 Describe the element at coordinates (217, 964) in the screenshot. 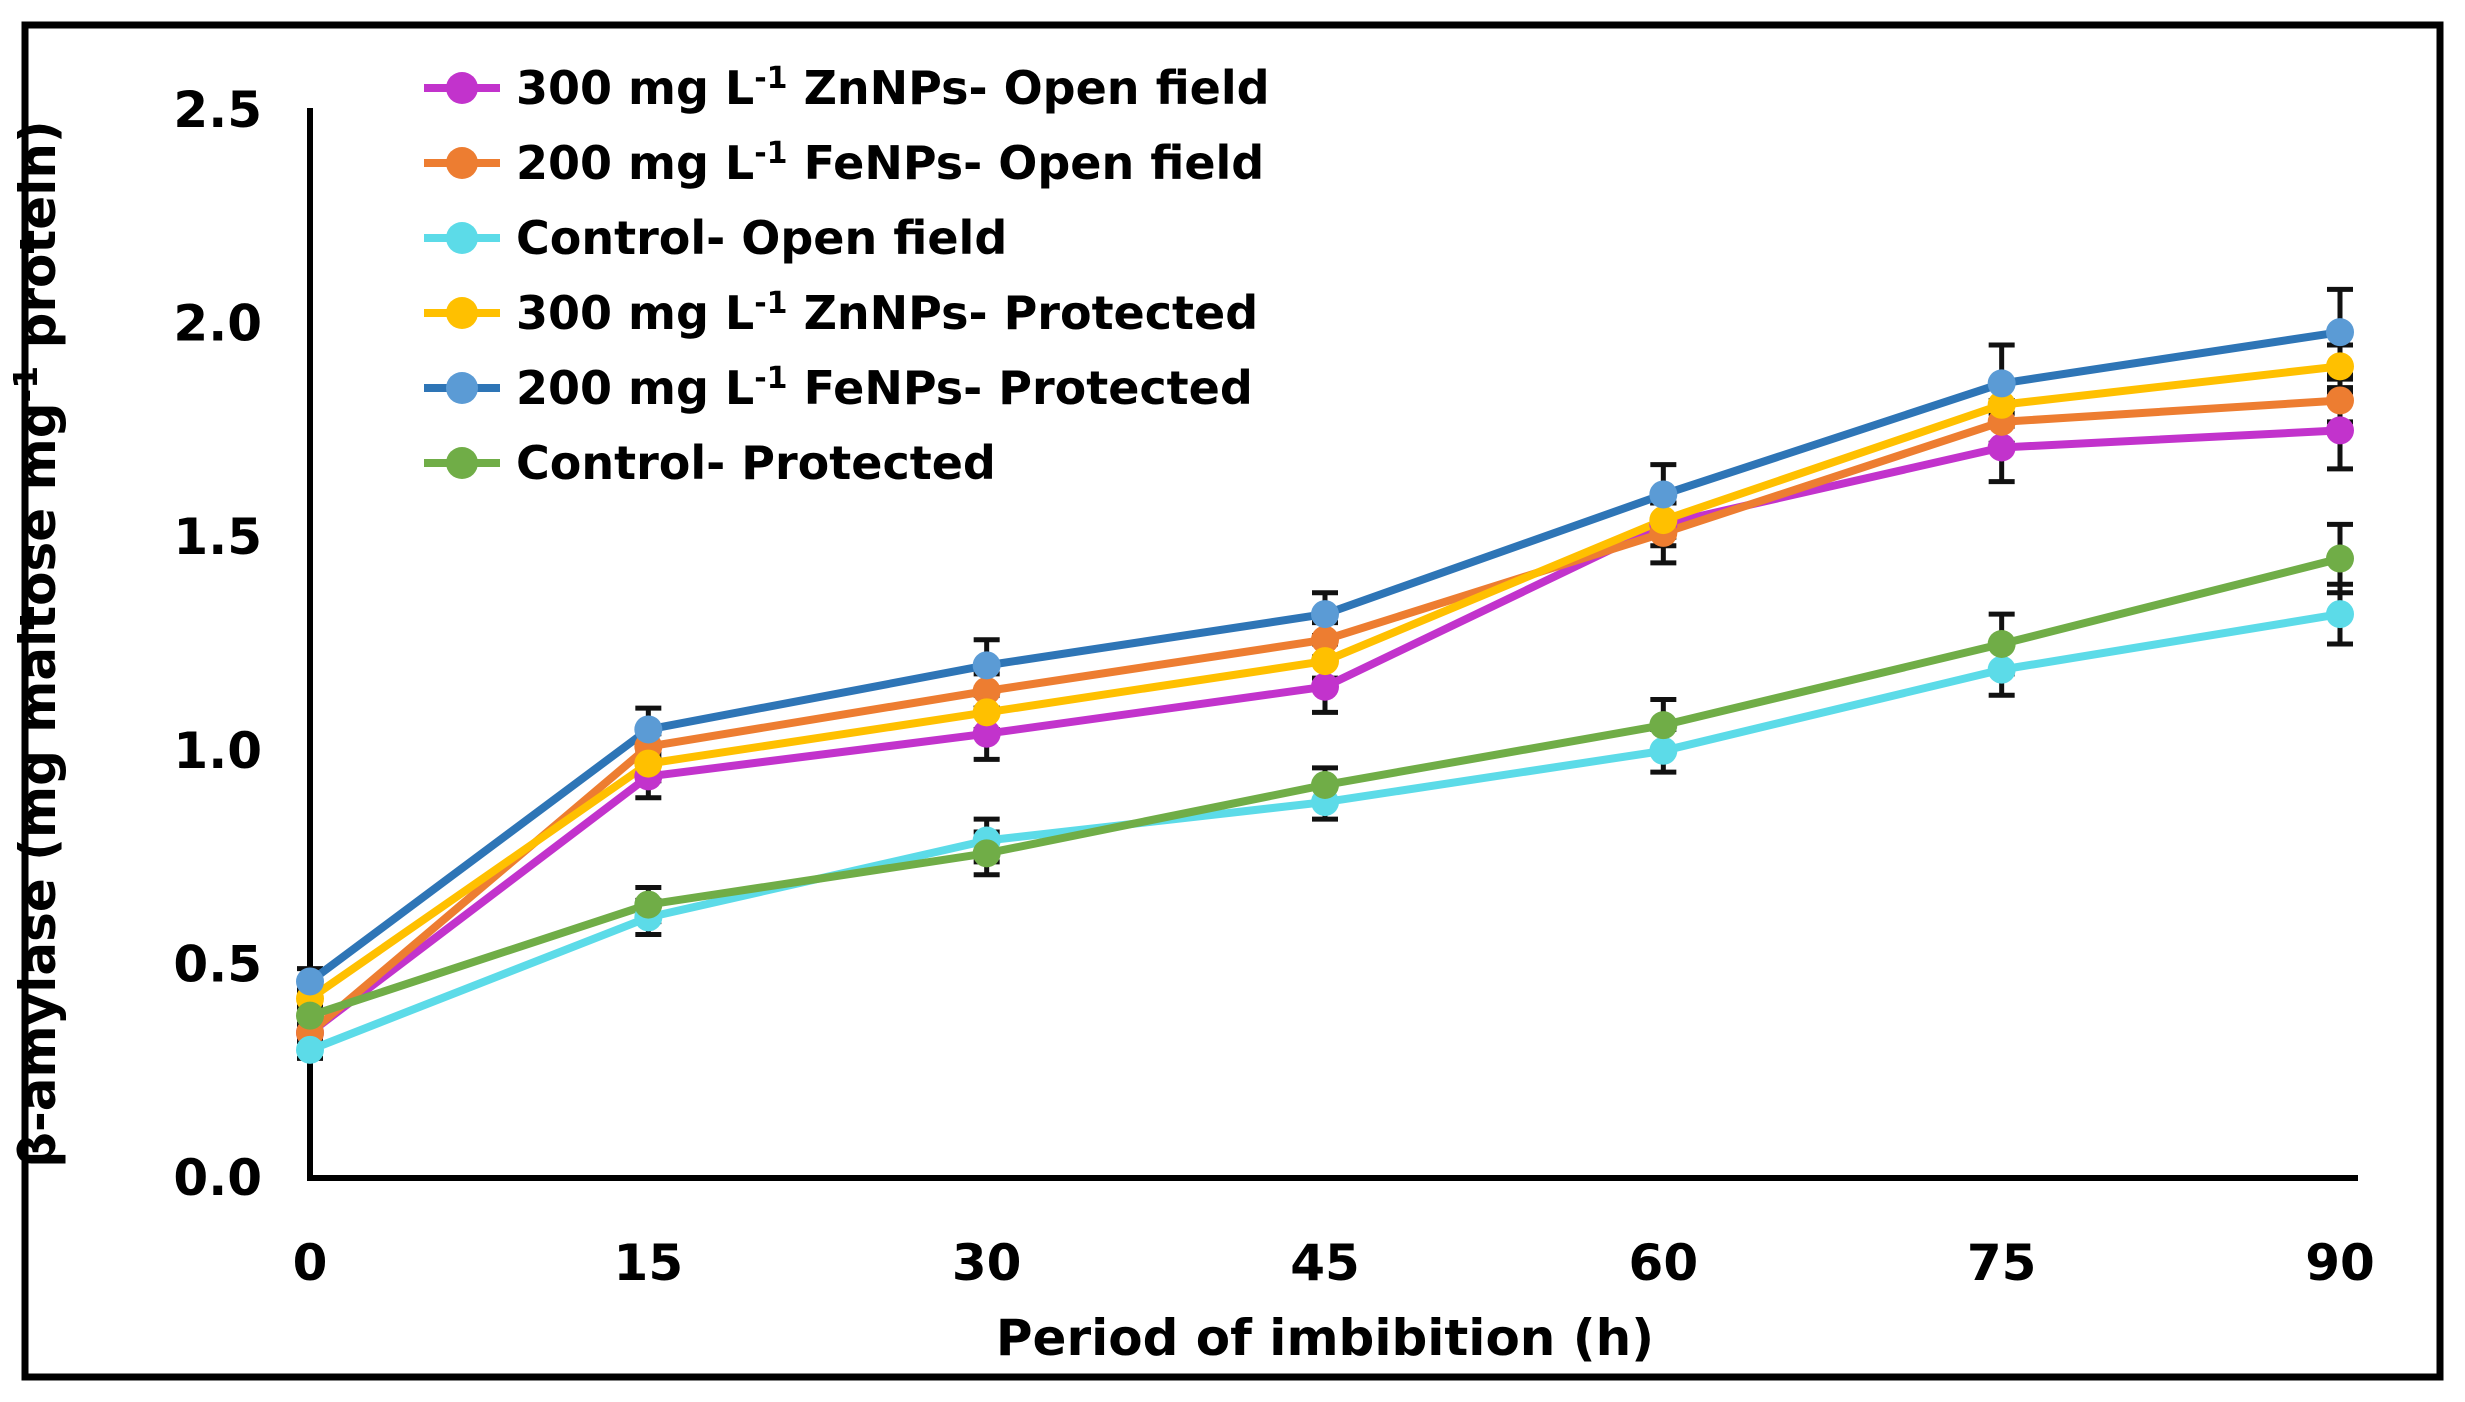

I see `y-tick-label: 0.5` at that location.